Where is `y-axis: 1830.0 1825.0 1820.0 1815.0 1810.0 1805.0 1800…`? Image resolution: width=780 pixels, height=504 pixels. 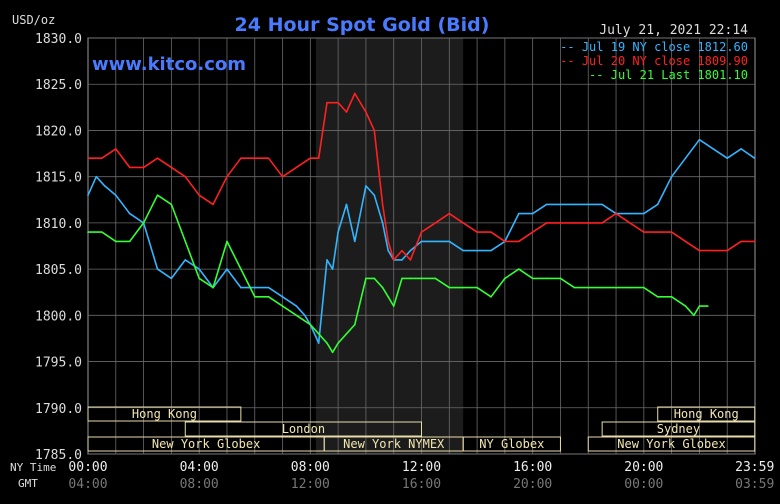
y-axis: 1830.0 1825.0 1820.0 1815.0 1810.0 1805.0 1800… is located at coordinates (58, 247).